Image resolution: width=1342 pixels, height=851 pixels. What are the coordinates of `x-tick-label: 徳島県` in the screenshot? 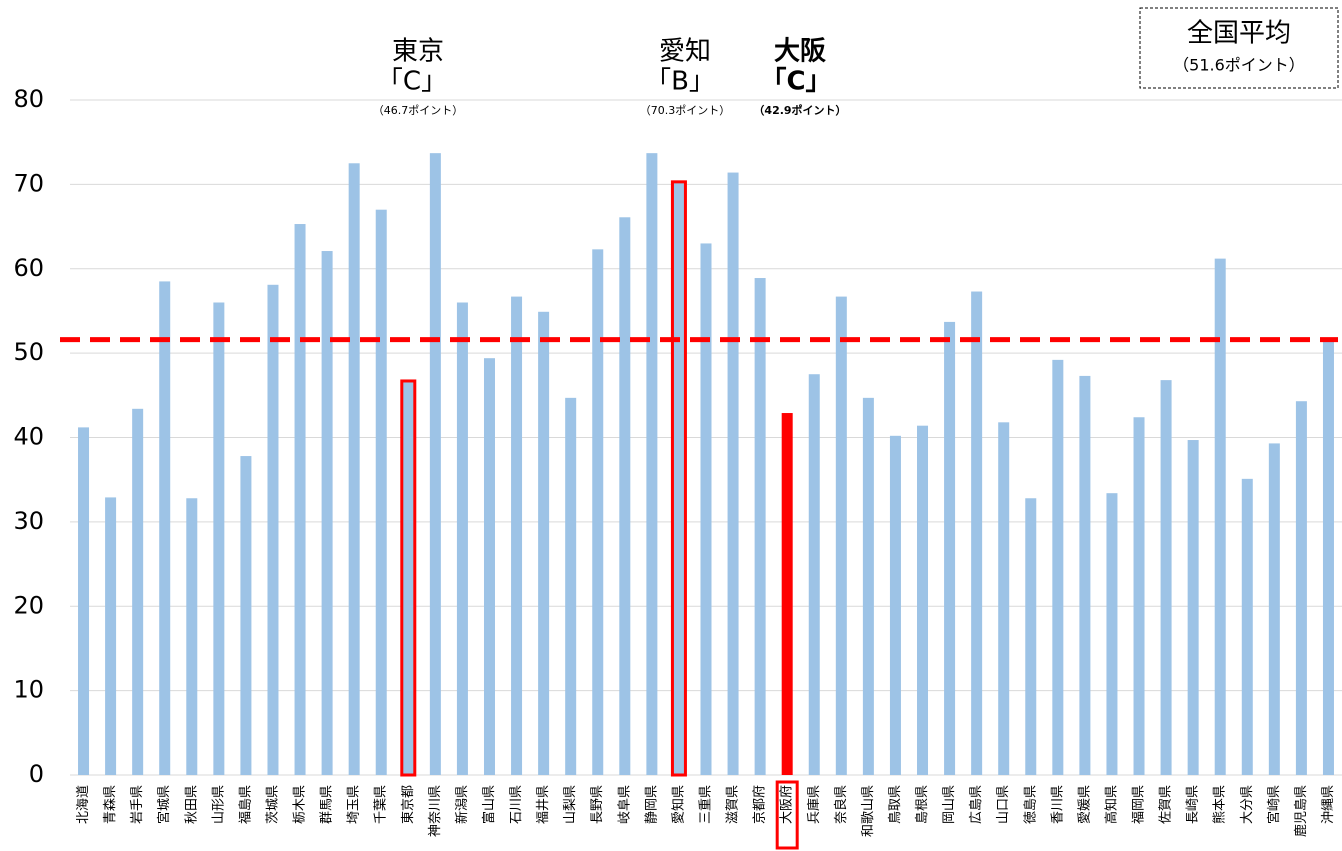 It's located at (1030, 804).